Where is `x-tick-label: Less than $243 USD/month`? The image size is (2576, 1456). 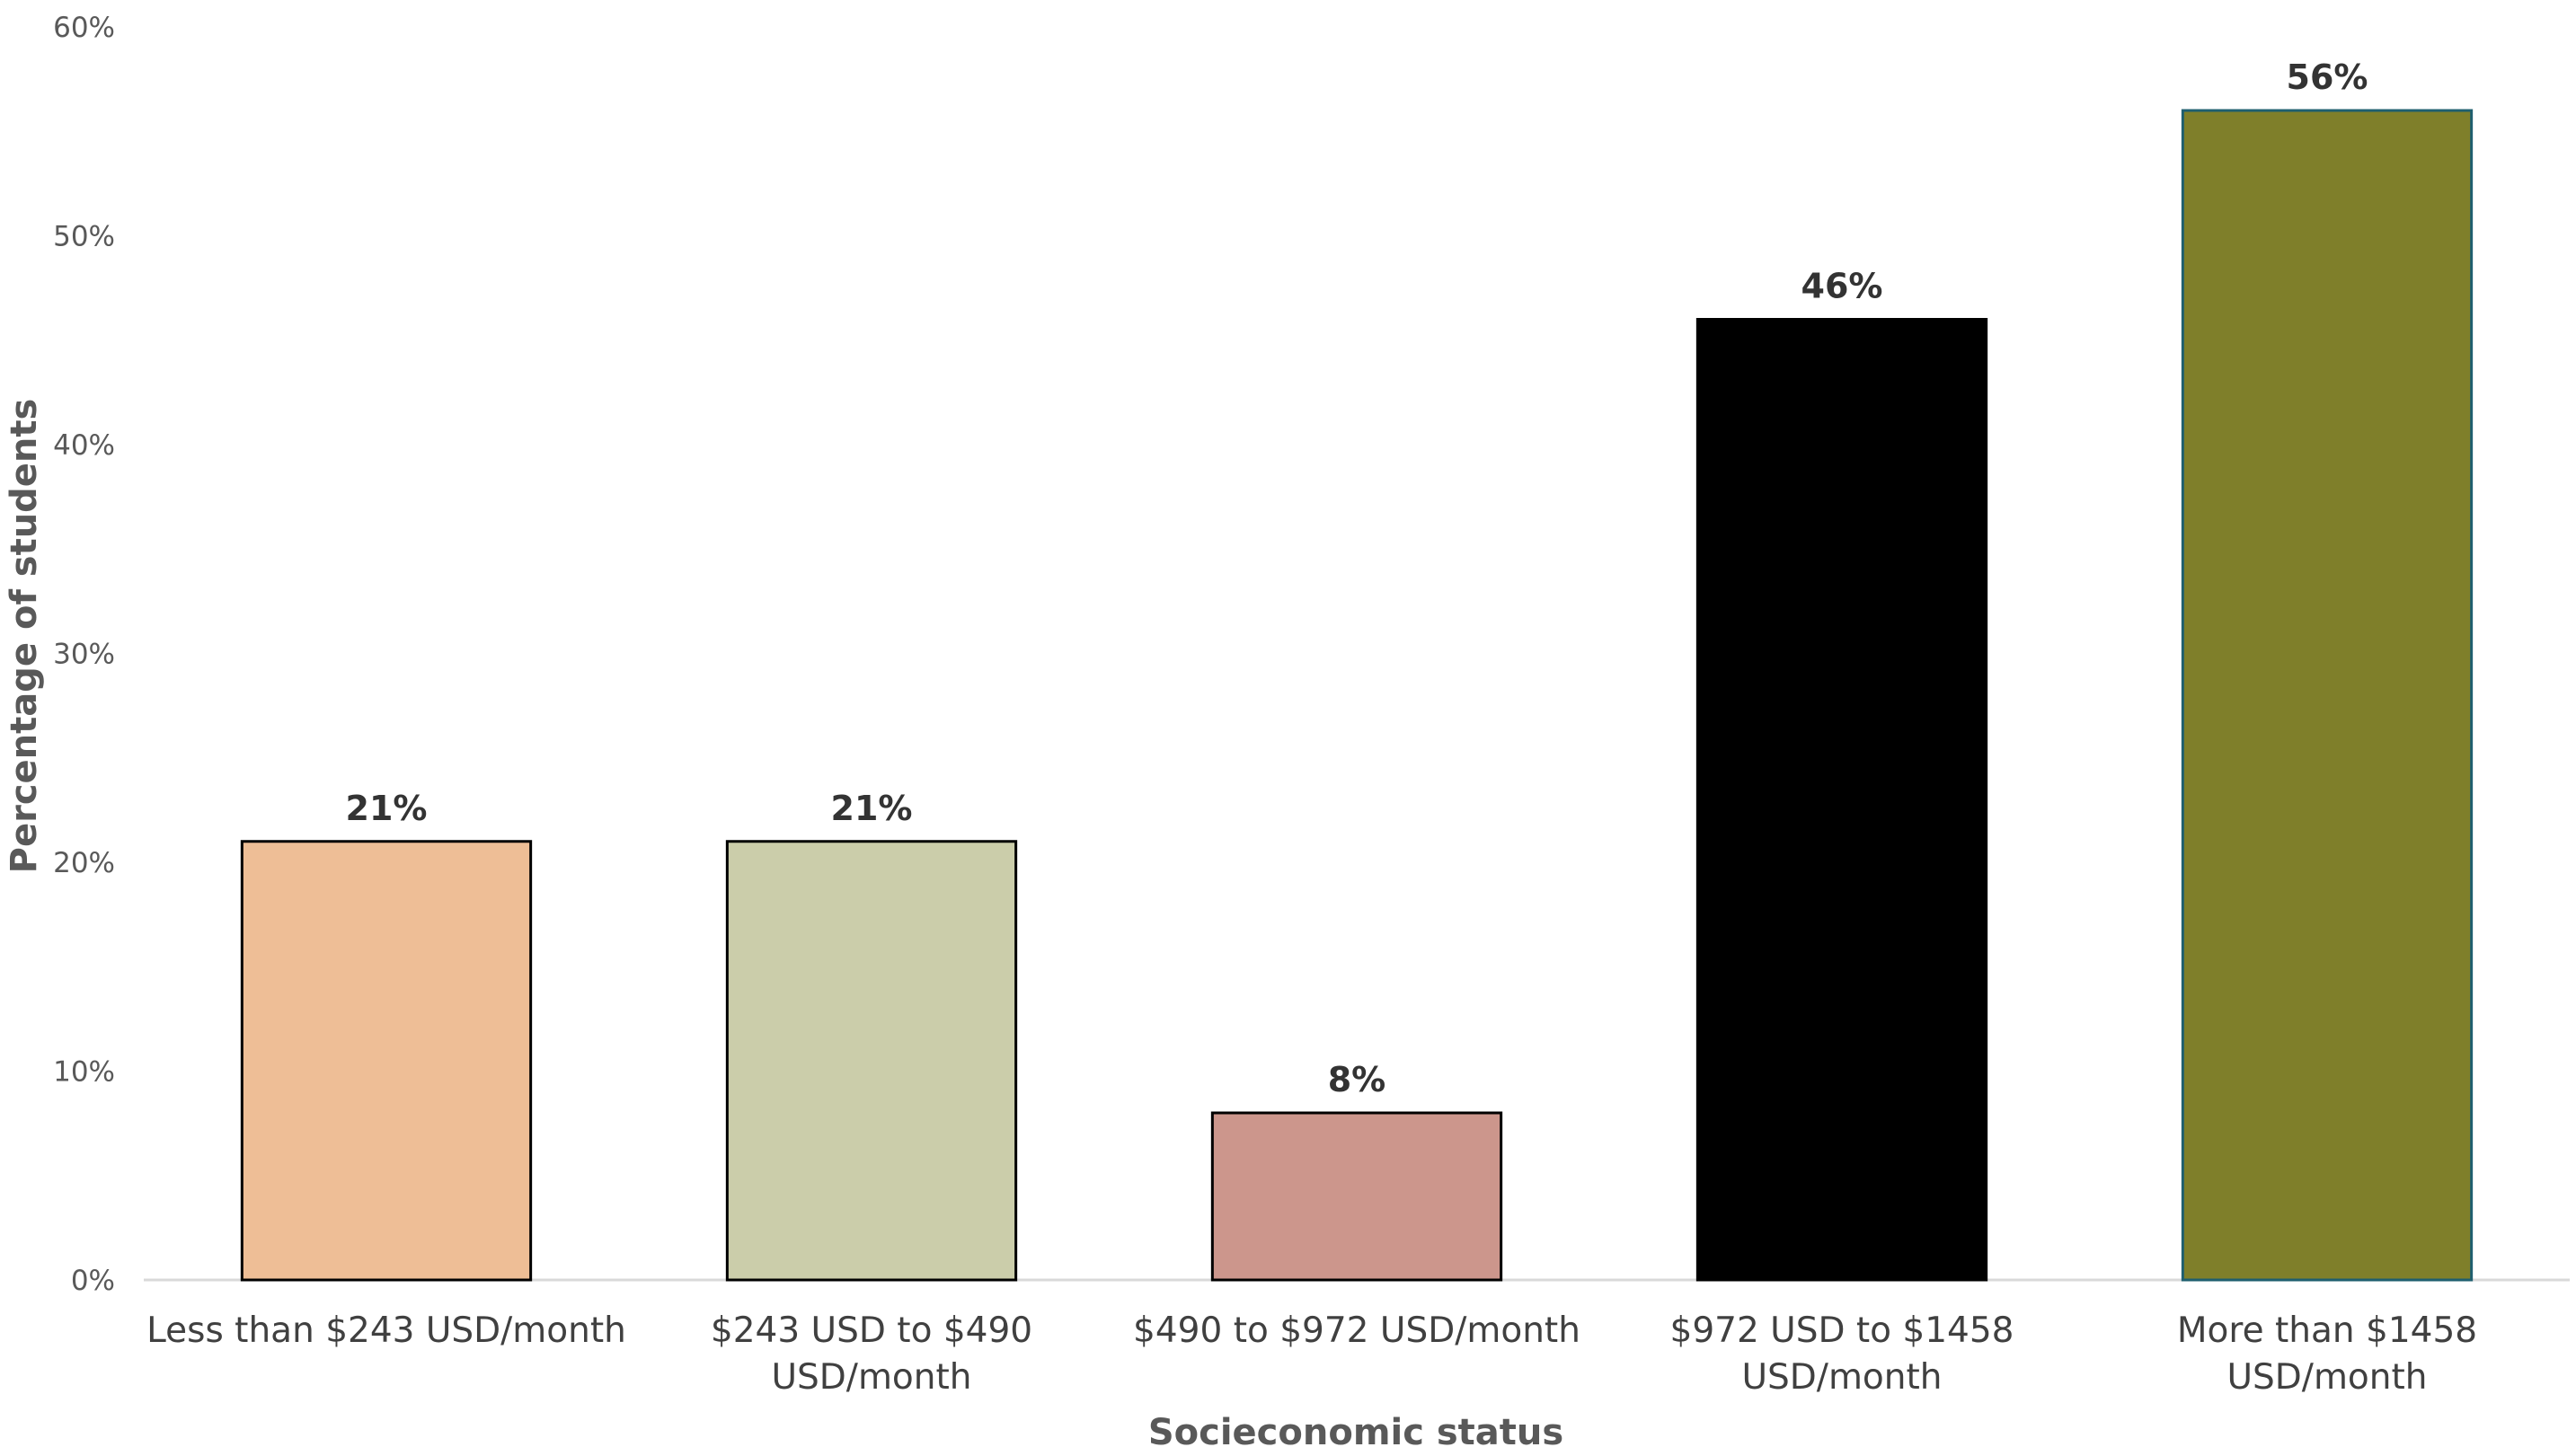
x-tick-label: Less than $243 USD/month is located at coordinates (386, 1330).